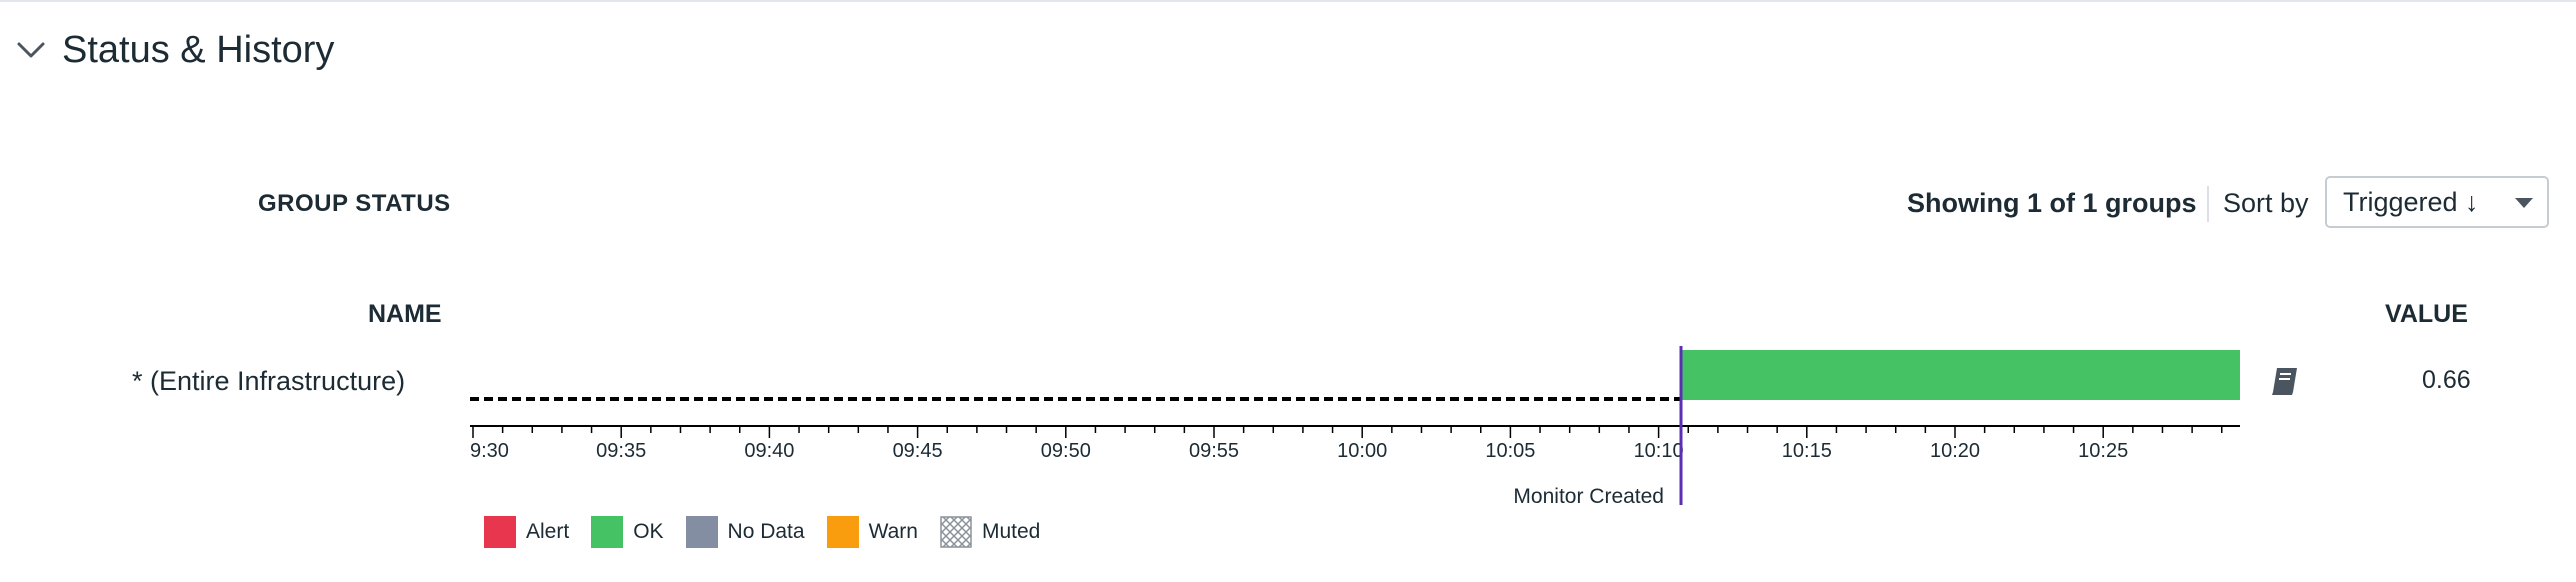 Image resolution: width=2576 pixels, height=582 pixels. What do you see at coordinates (1362, 451) in the screenshot?
I see `tick-label: 10:00` at bounding box center [1362, 451].